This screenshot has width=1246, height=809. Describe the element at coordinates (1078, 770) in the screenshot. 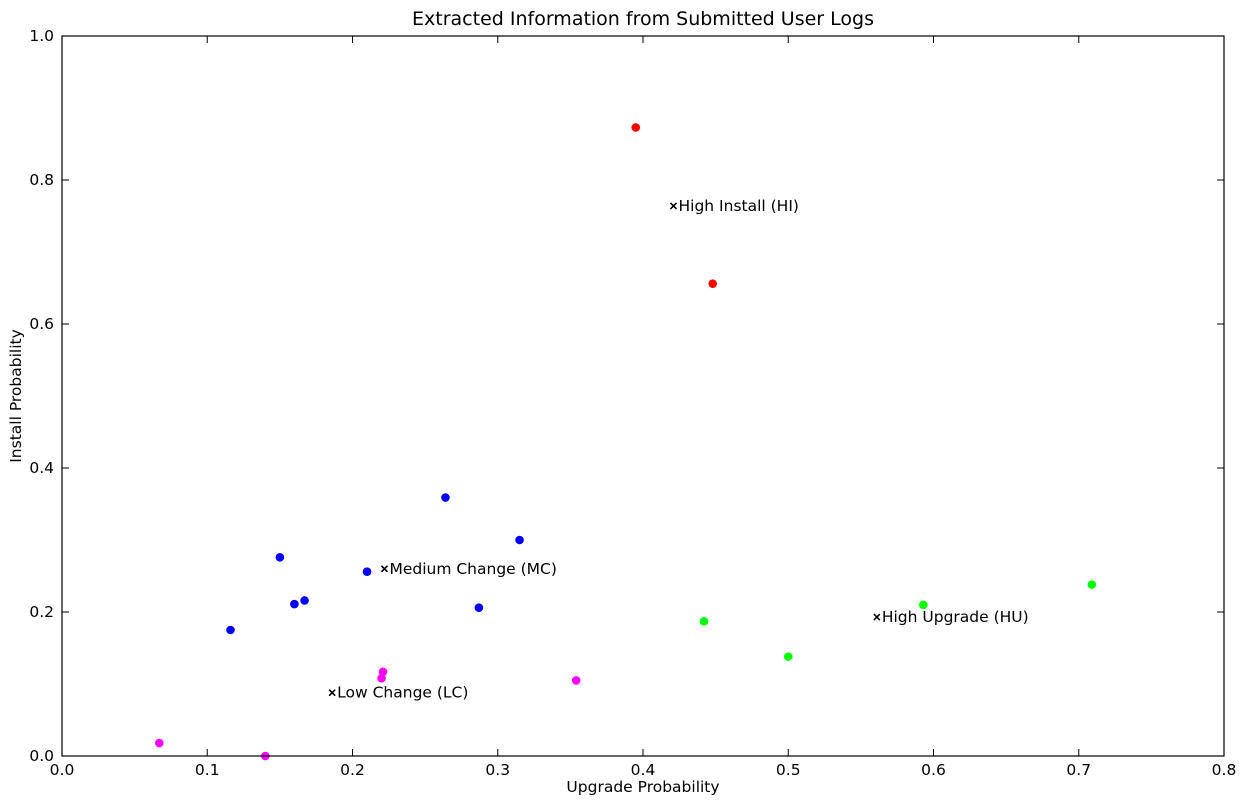

I see `x-tick-label: 0.7` at that location.